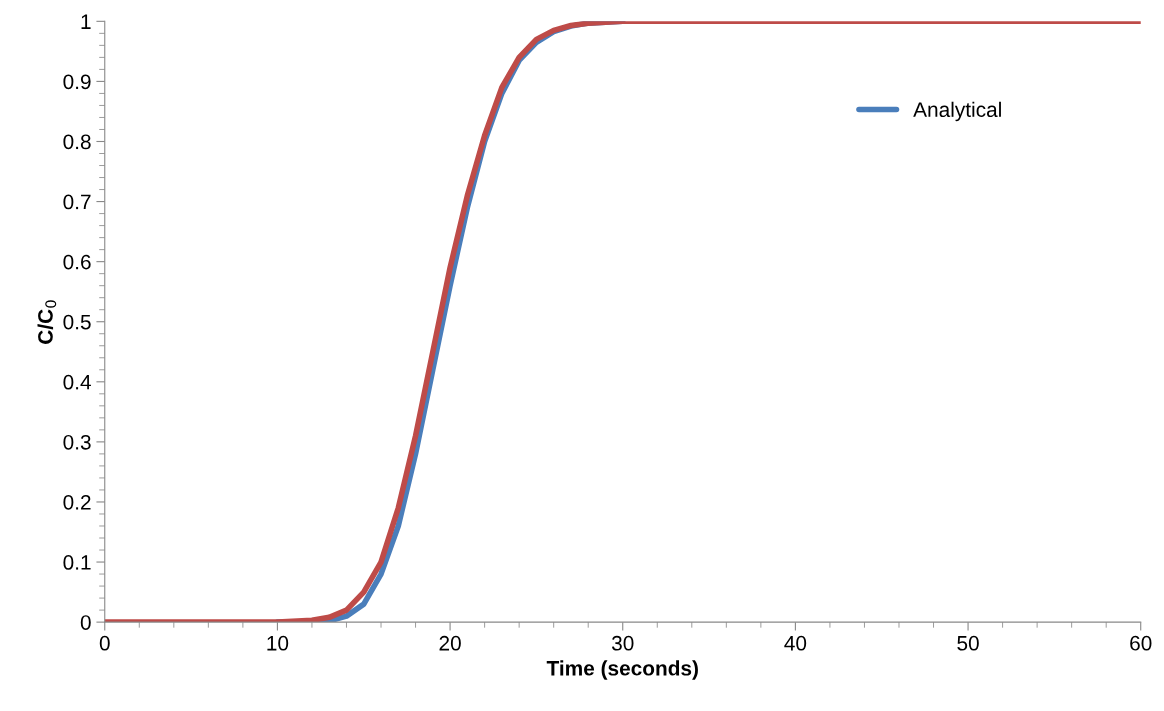 Image resolution: width=1164 pixels, height=711 pixels. Describe the element at coordinates (104, 643) in the screenshot. I see `x-tick-label: 0` at that location.